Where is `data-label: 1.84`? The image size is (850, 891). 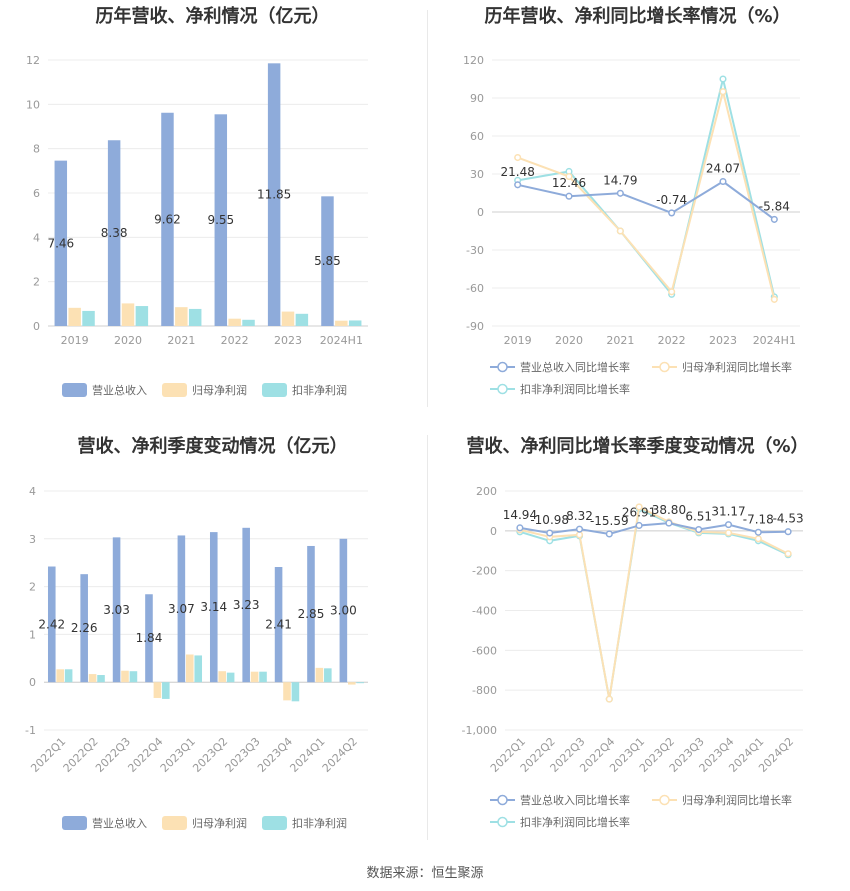 data-label: 1.84 is located at coordinates (149, 638).